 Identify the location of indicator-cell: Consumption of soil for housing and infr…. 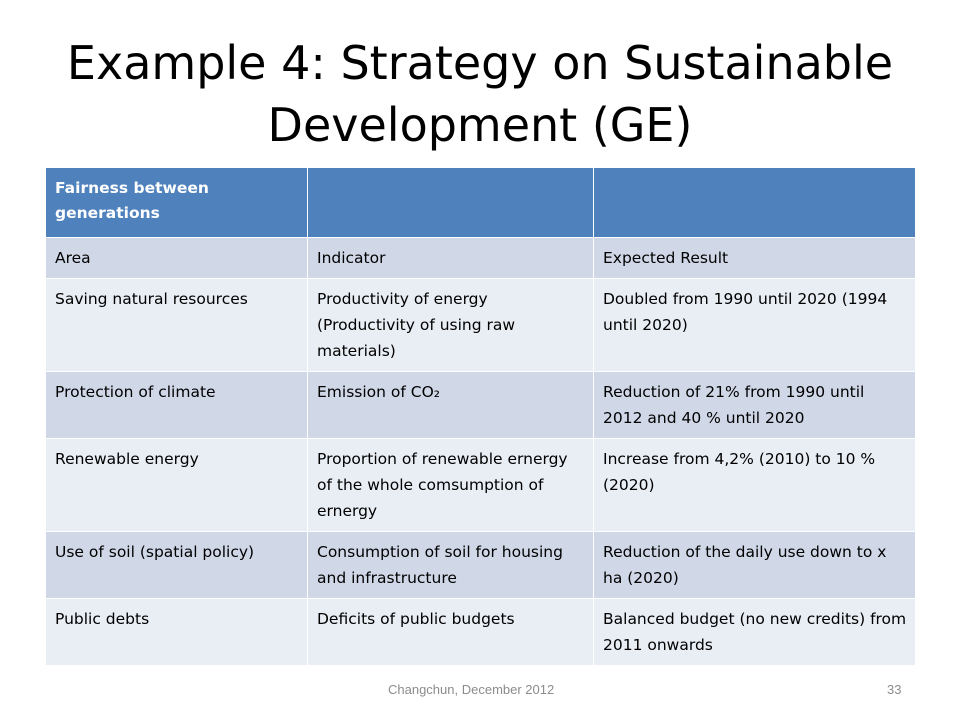
(450, 565).